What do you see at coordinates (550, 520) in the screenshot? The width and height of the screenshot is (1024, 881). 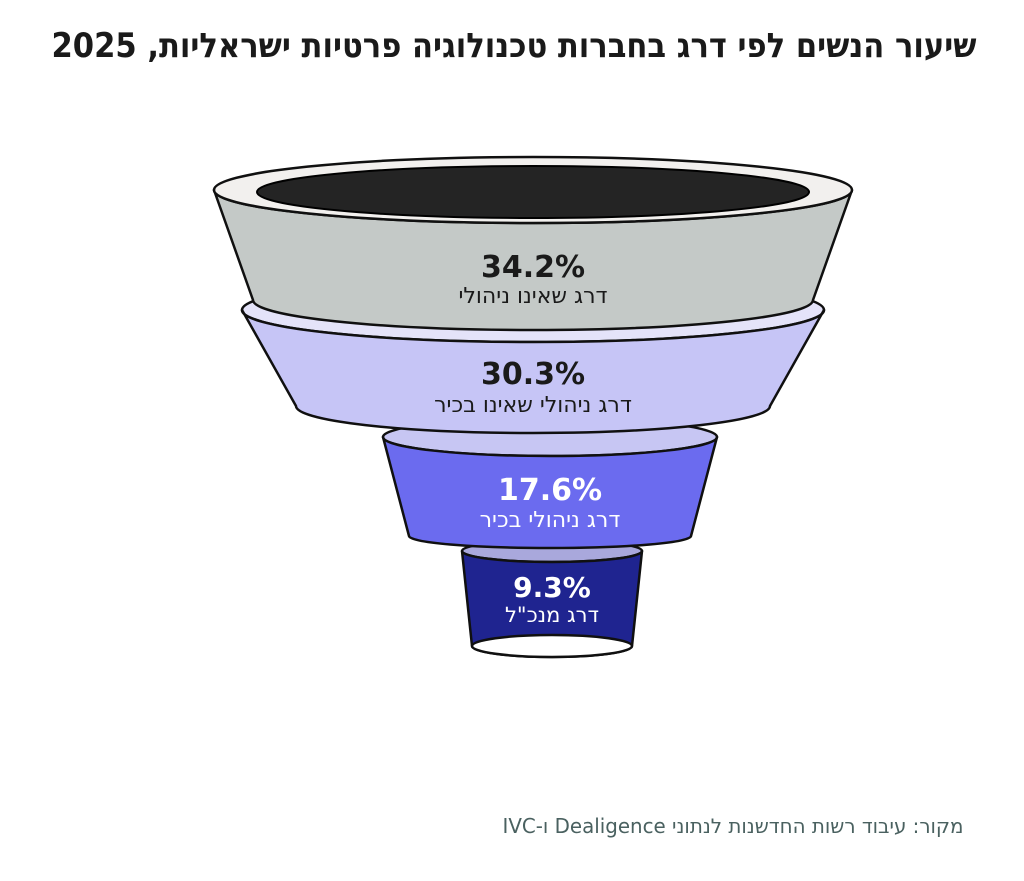 I see `stage-3-label: דרג ניהולי בכיר` at bounding box center [550, 520].